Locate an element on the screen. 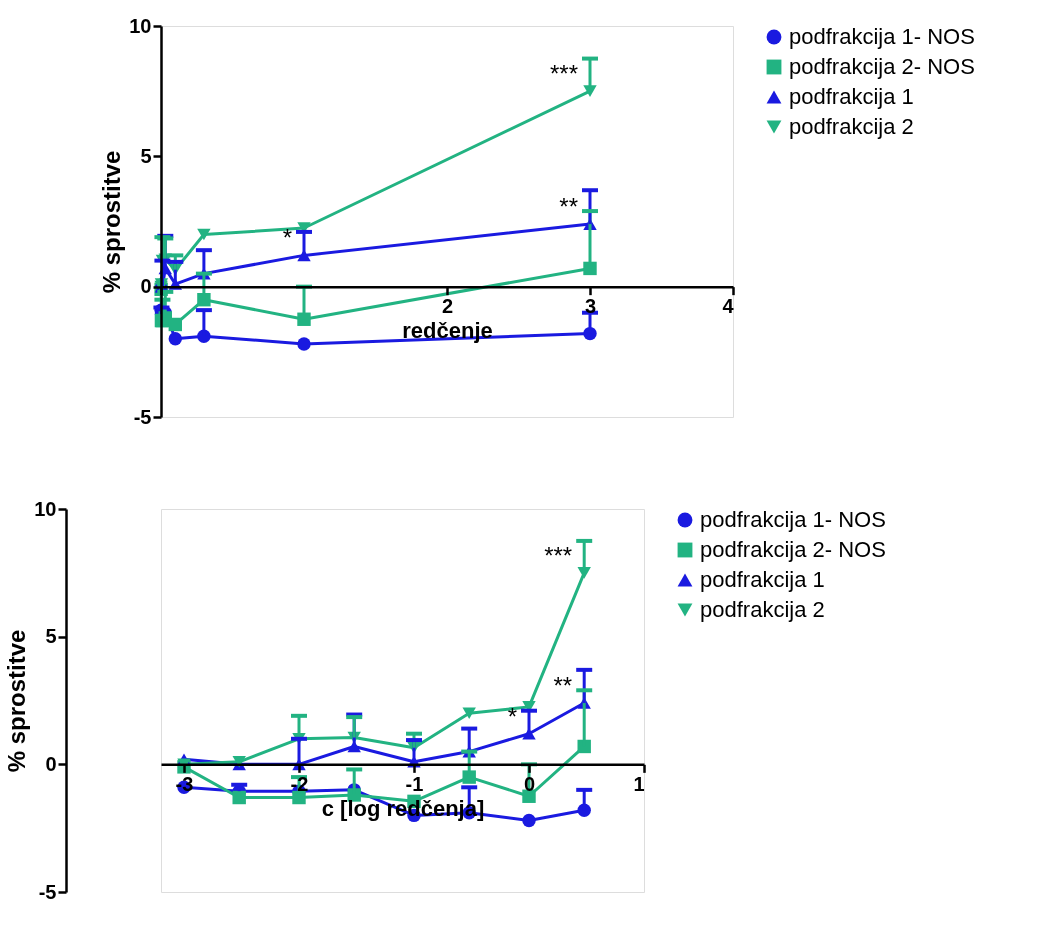  x-tick-label: 2 is located at coordinates (447, 306).